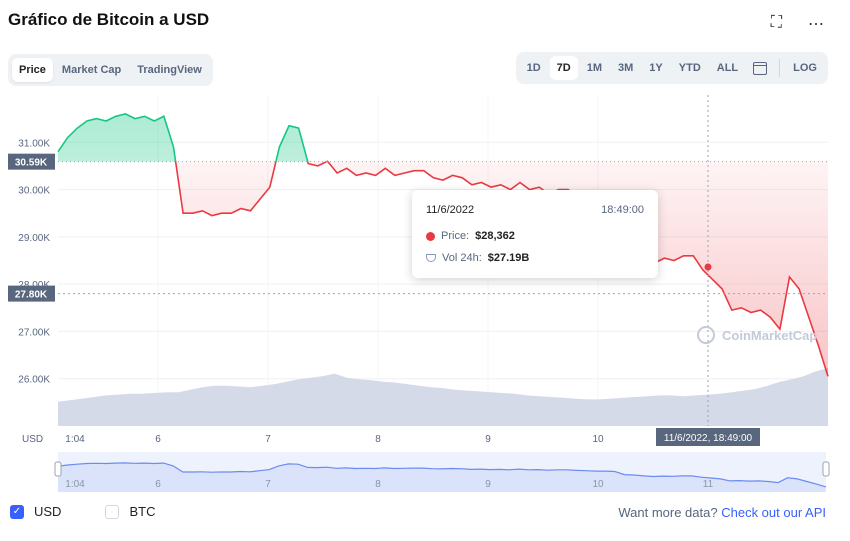  I want to click on usd-checkbox: ✓, so click(17, 511).